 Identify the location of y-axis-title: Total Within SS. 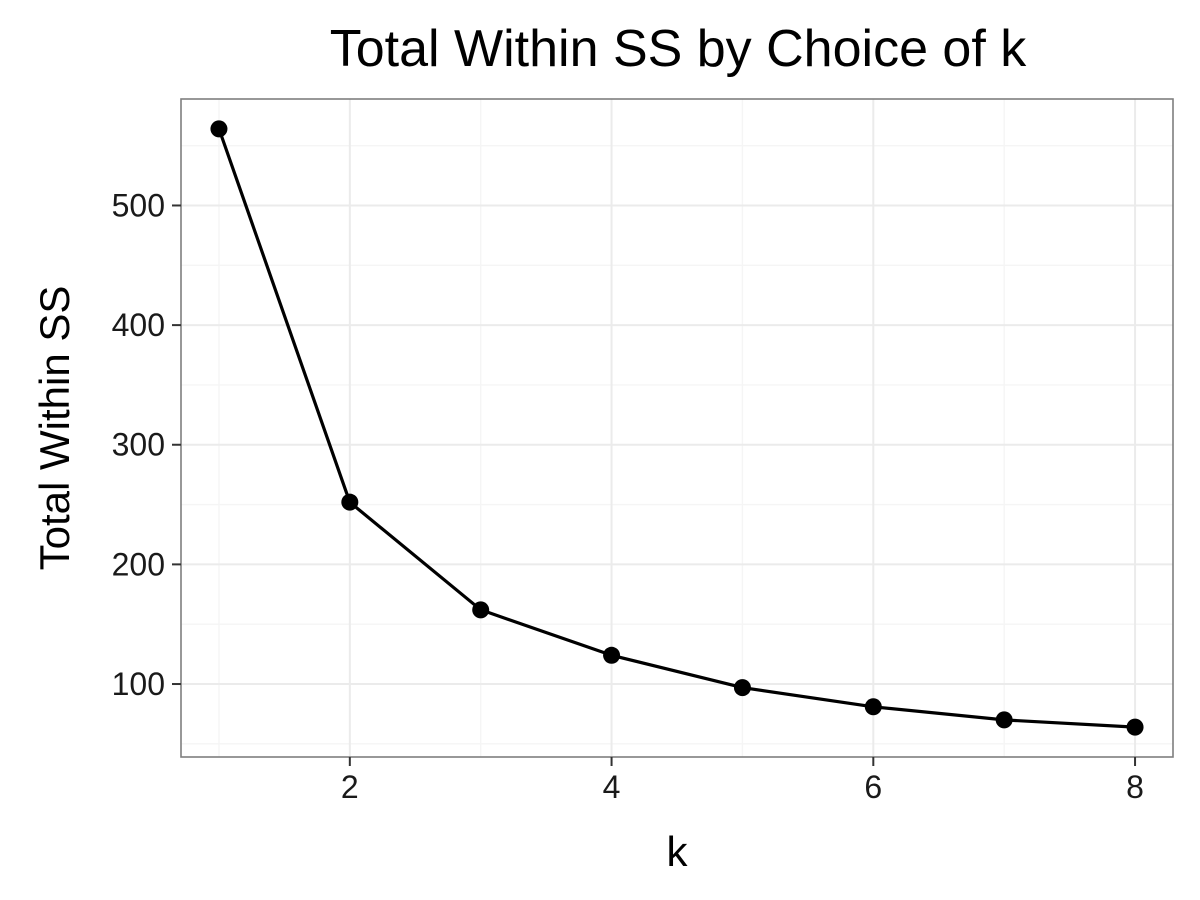
(54, 428).